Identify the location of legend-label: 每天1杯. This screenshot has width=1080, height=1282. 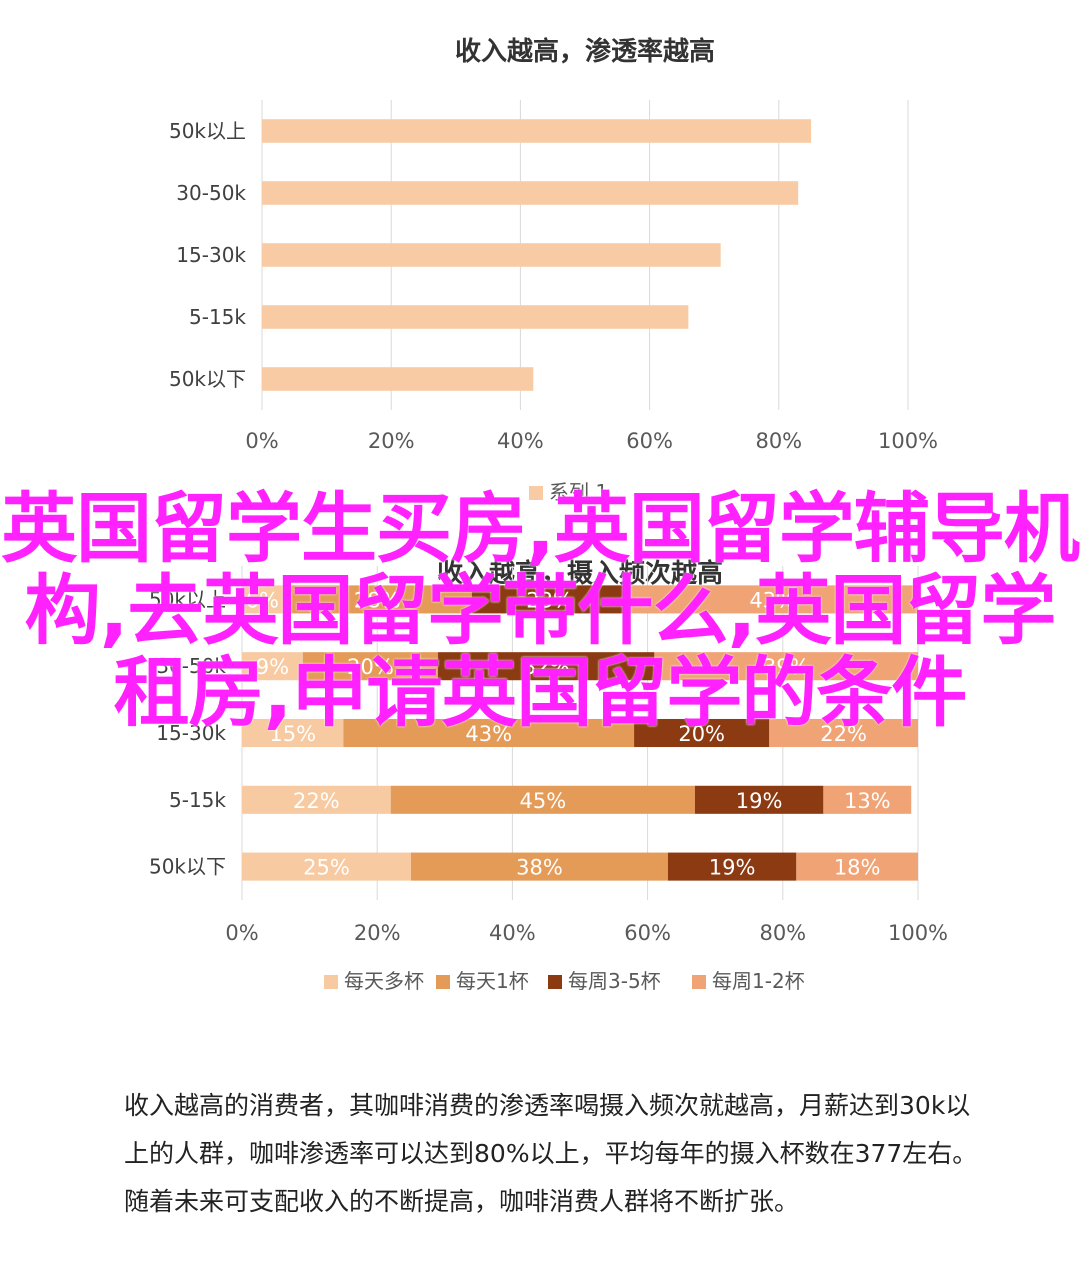
(492, 981).